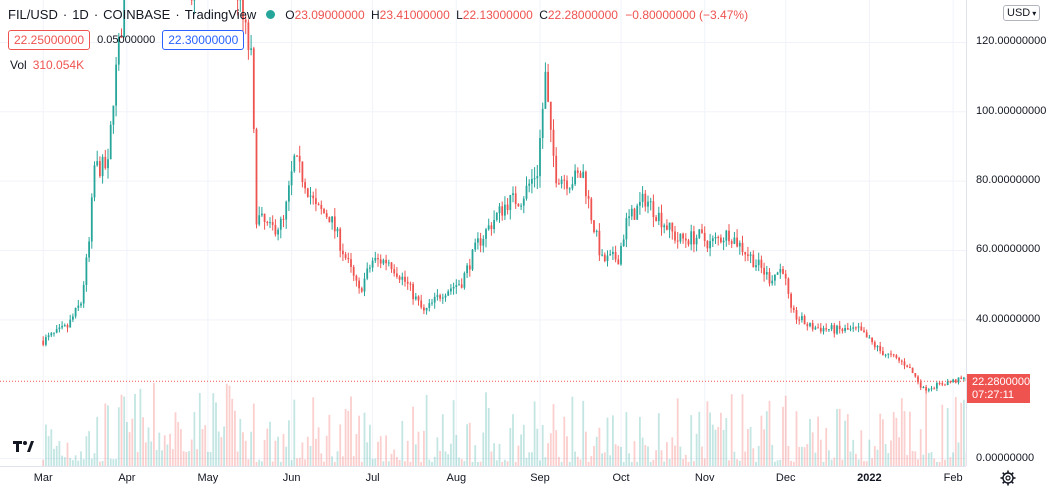 This screenshot has height=492, width=1053. I want to click on exchange-label: COINBASE, so click(136, 14).